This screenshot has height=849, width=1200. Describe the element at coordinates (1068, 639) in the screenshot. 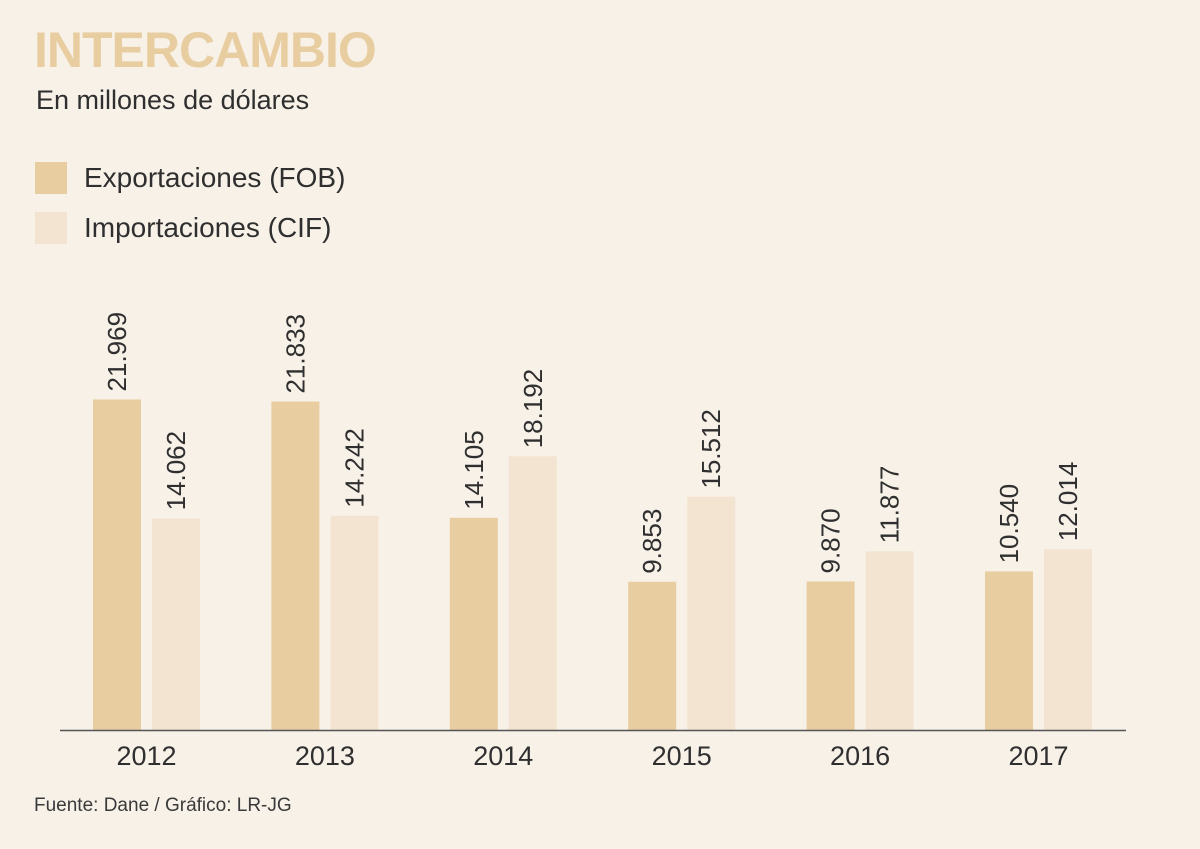

I see `bar-importaciones-2017` at that location.